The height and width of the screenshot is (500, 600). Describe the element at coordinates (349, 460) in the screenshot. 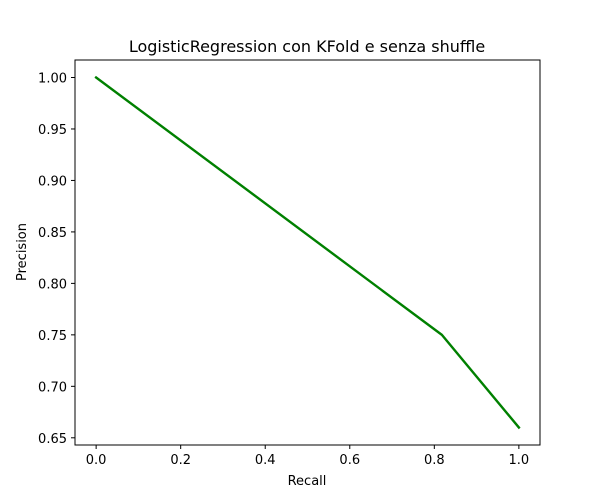

I see `x-tick-label: 0.6` at that location.